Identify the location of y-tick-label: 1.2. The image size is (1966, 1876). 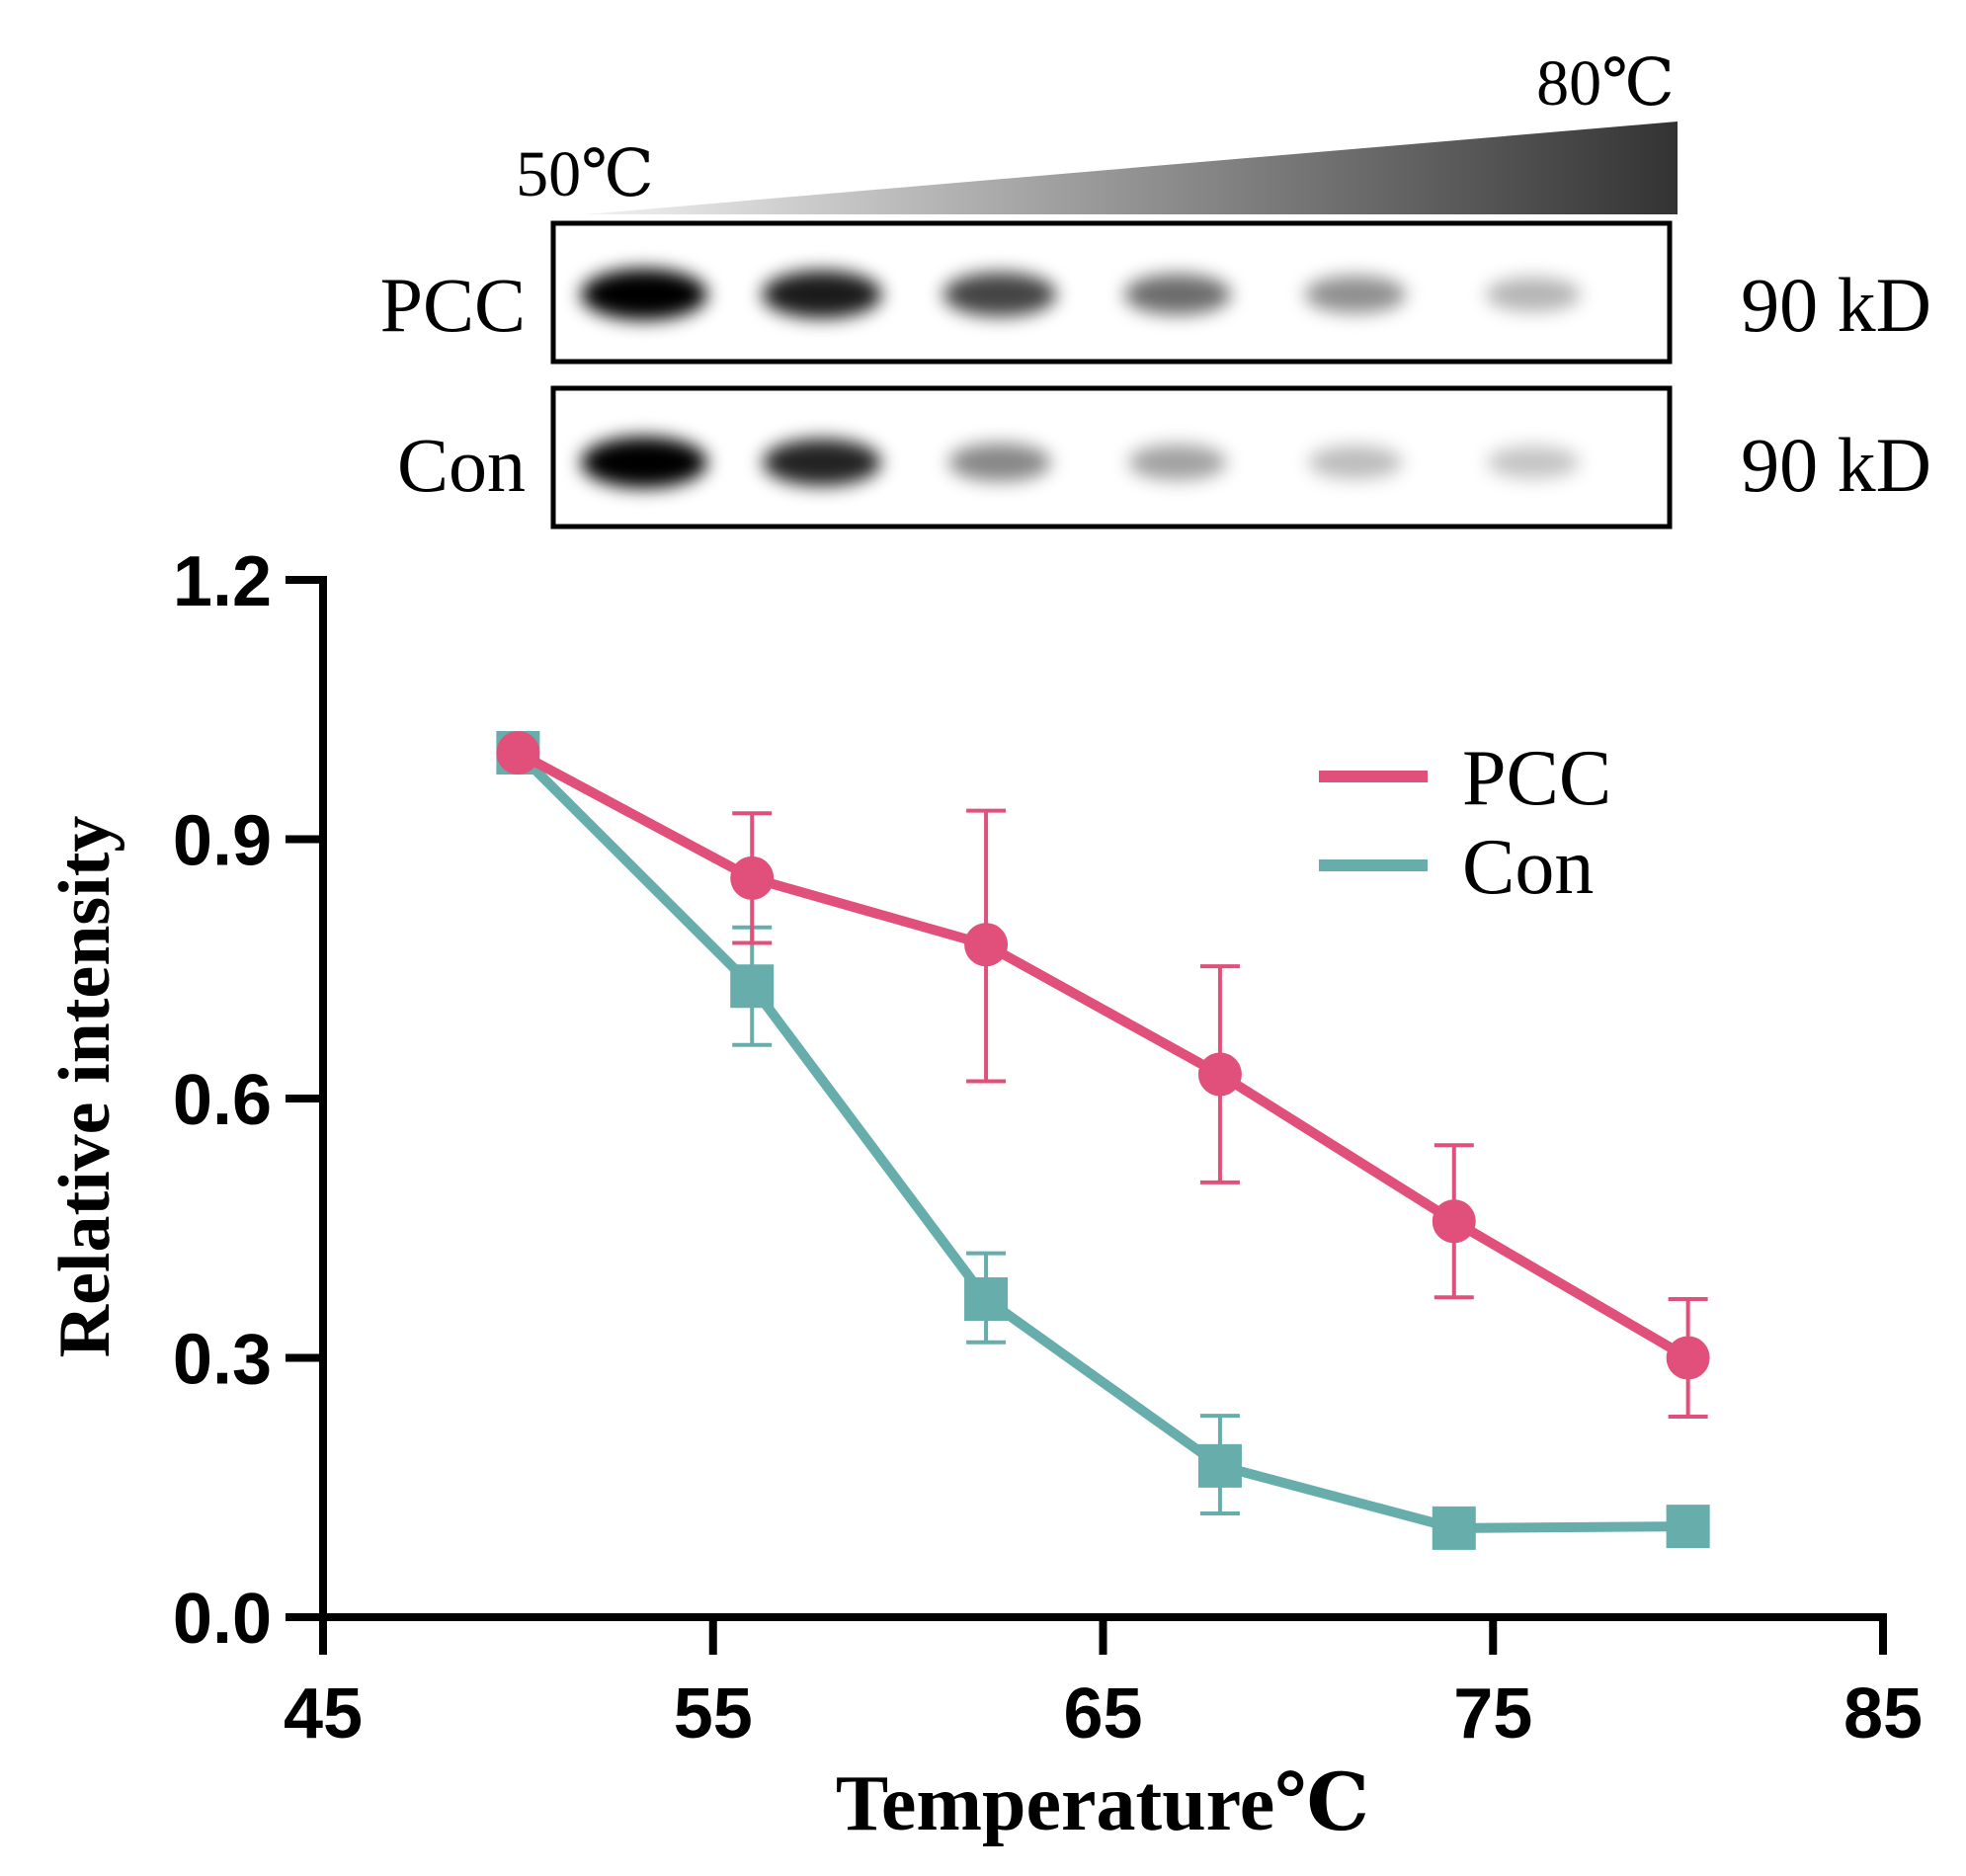
(222, 581).